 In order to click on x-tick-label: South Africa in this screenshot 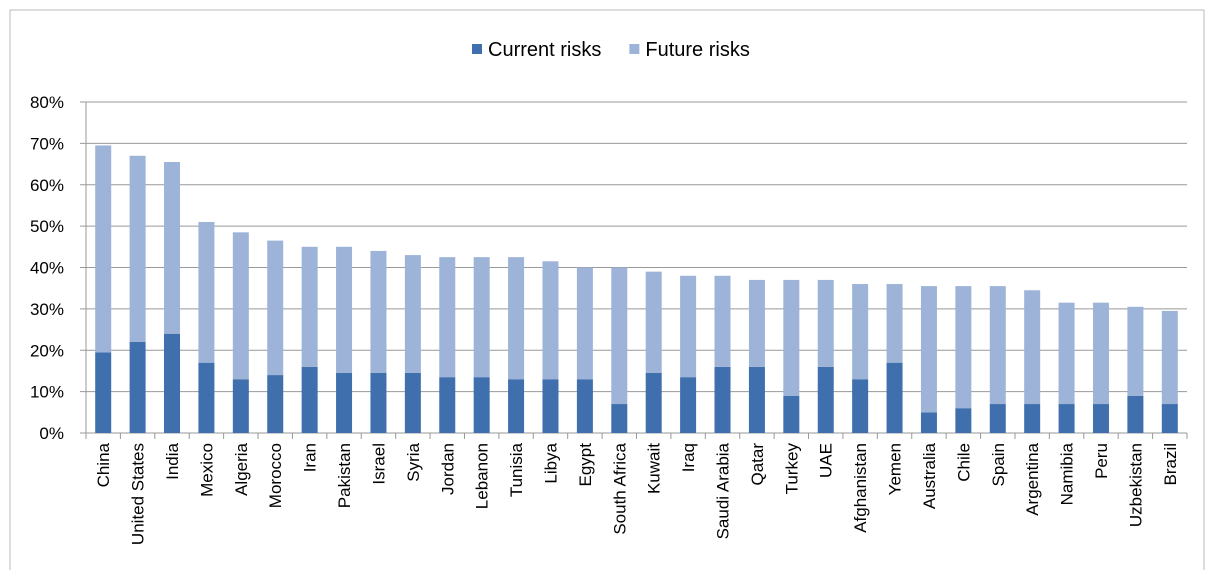, I will do `click(619, 488)`.